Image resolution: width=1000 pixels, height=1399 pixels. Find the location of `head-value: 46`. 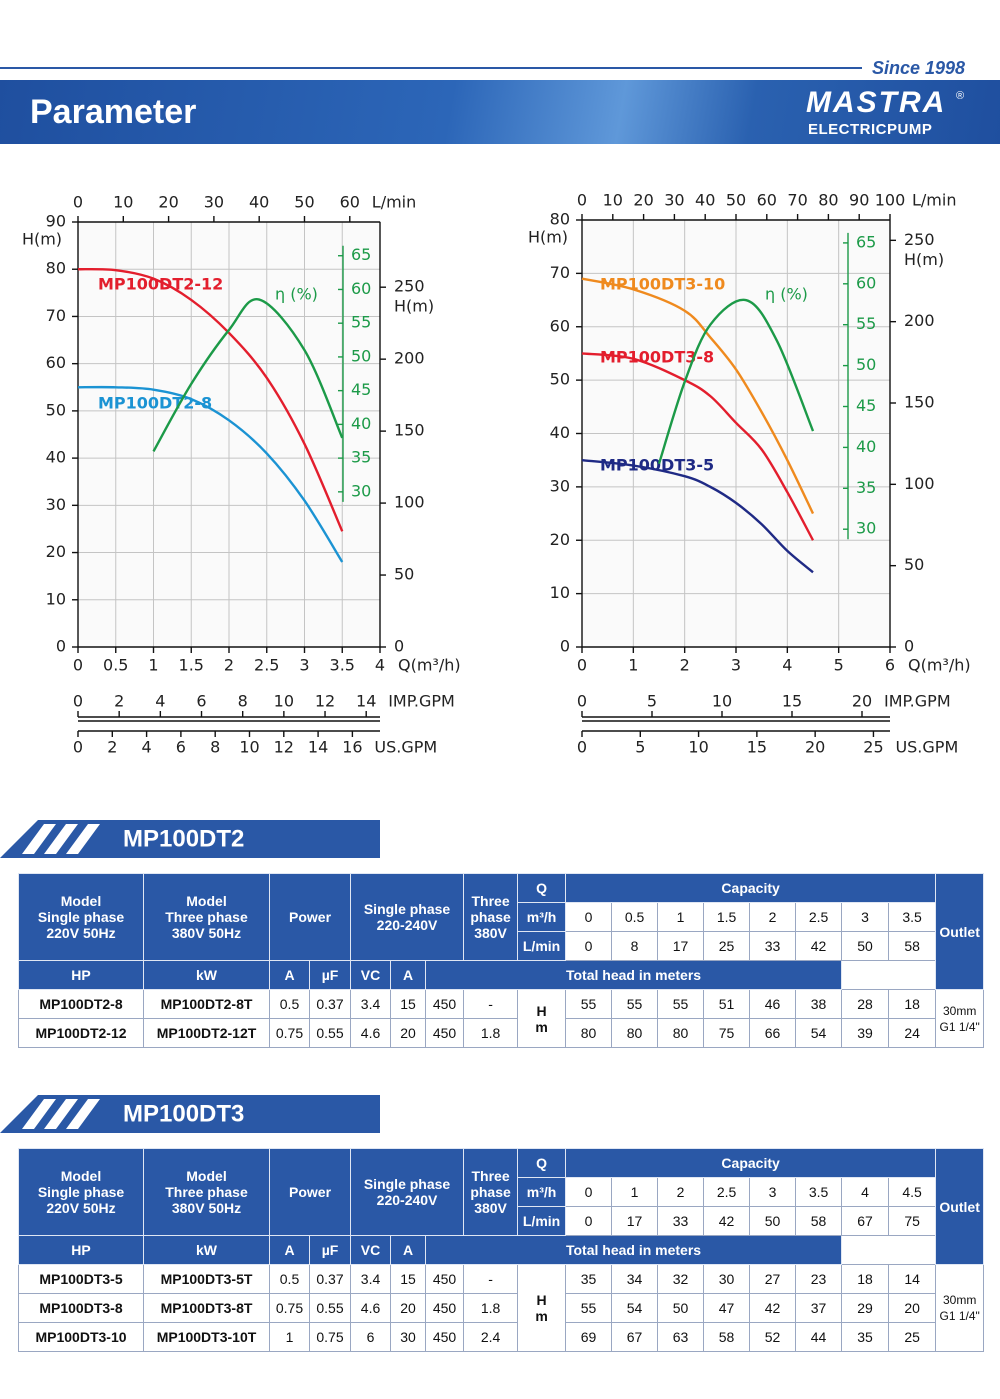

head-value: 46 is located at coordinates (773, 1004).